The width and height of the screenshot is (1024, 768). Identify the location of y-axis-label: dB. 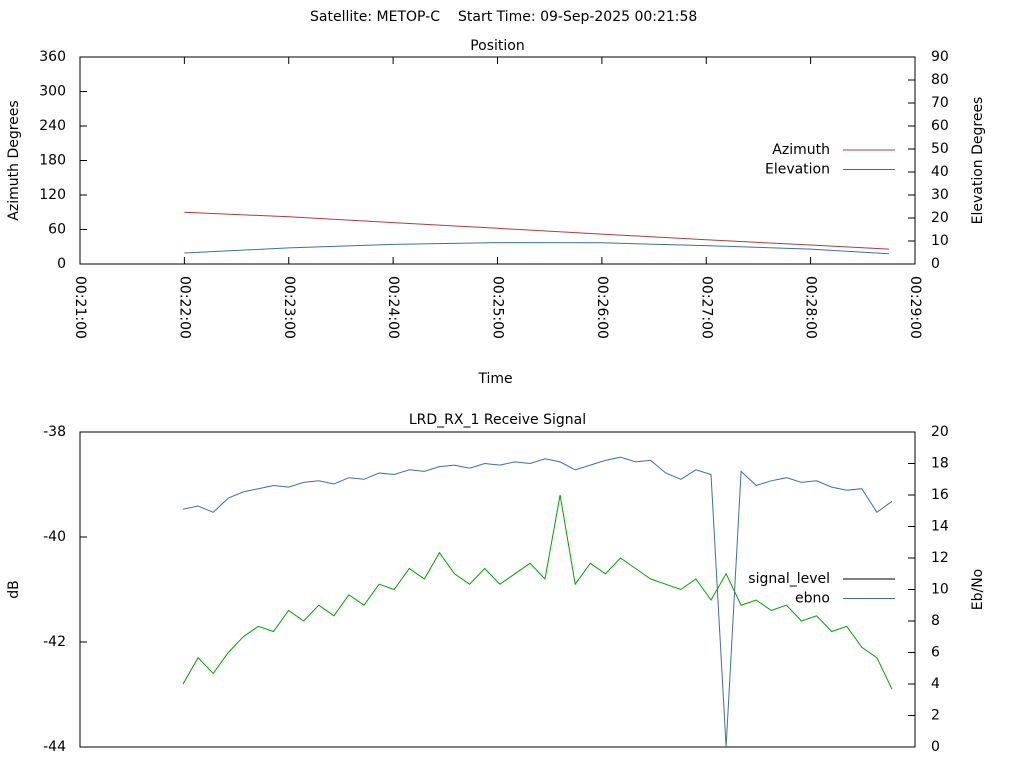
(14, 589).